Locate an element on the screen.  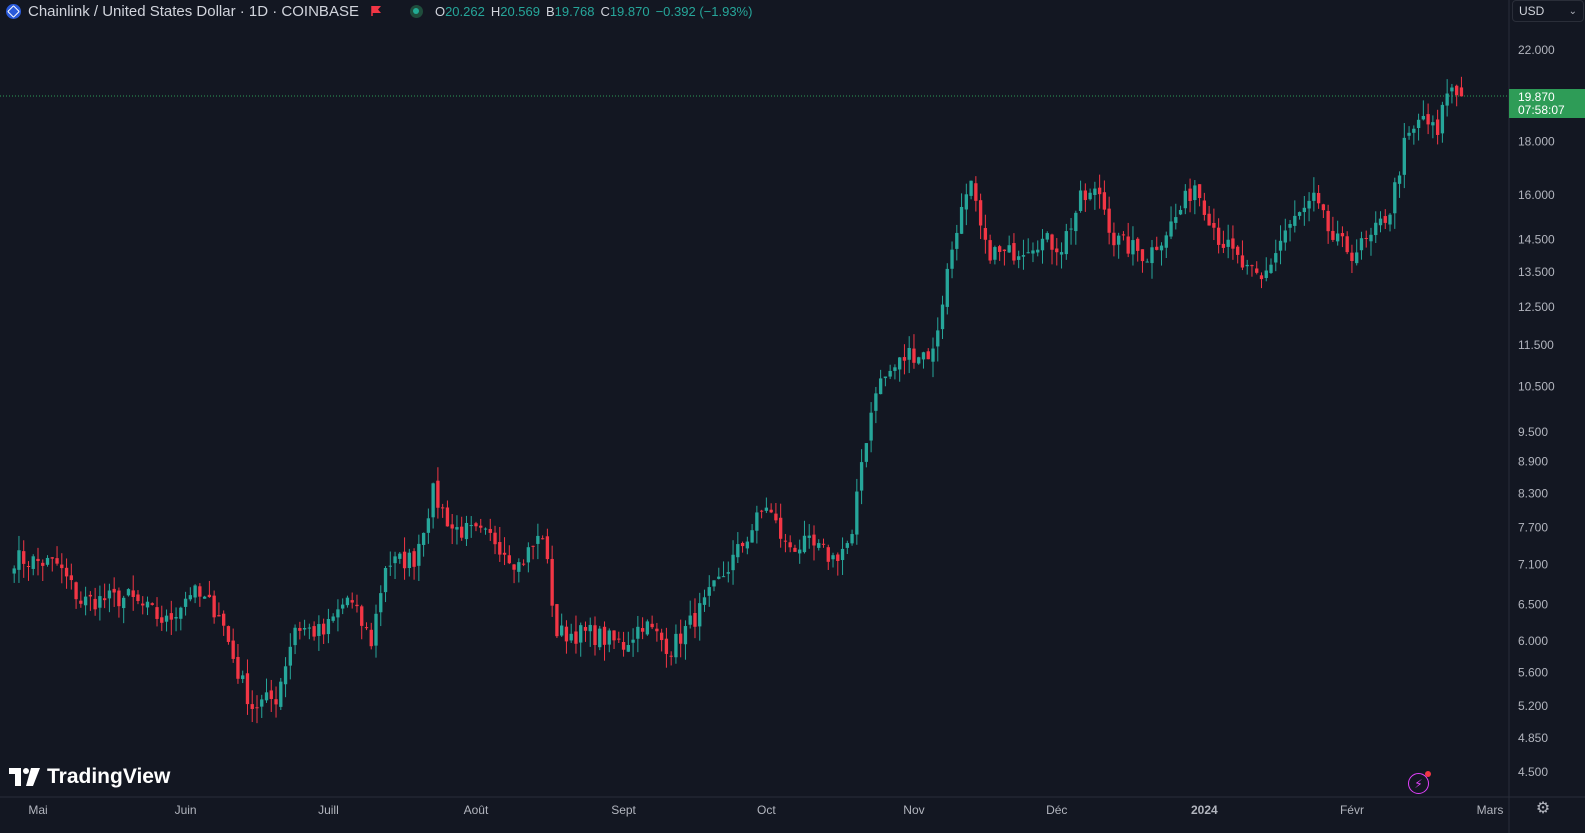
price-tick-label: 13.500 is located at coordinates (1536, 272).